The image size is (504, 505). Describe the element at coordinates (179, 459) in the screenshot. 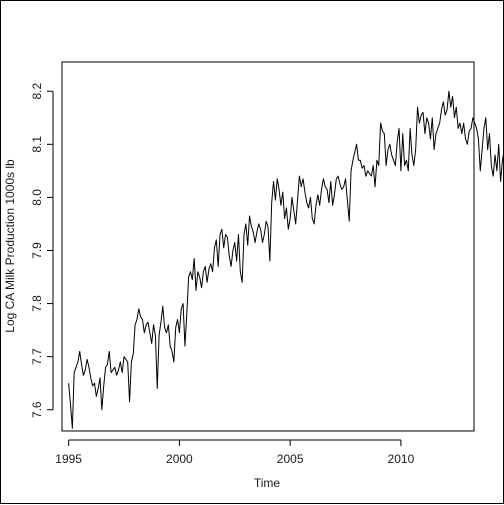

I see `x-tick-label: 2000` at that location.